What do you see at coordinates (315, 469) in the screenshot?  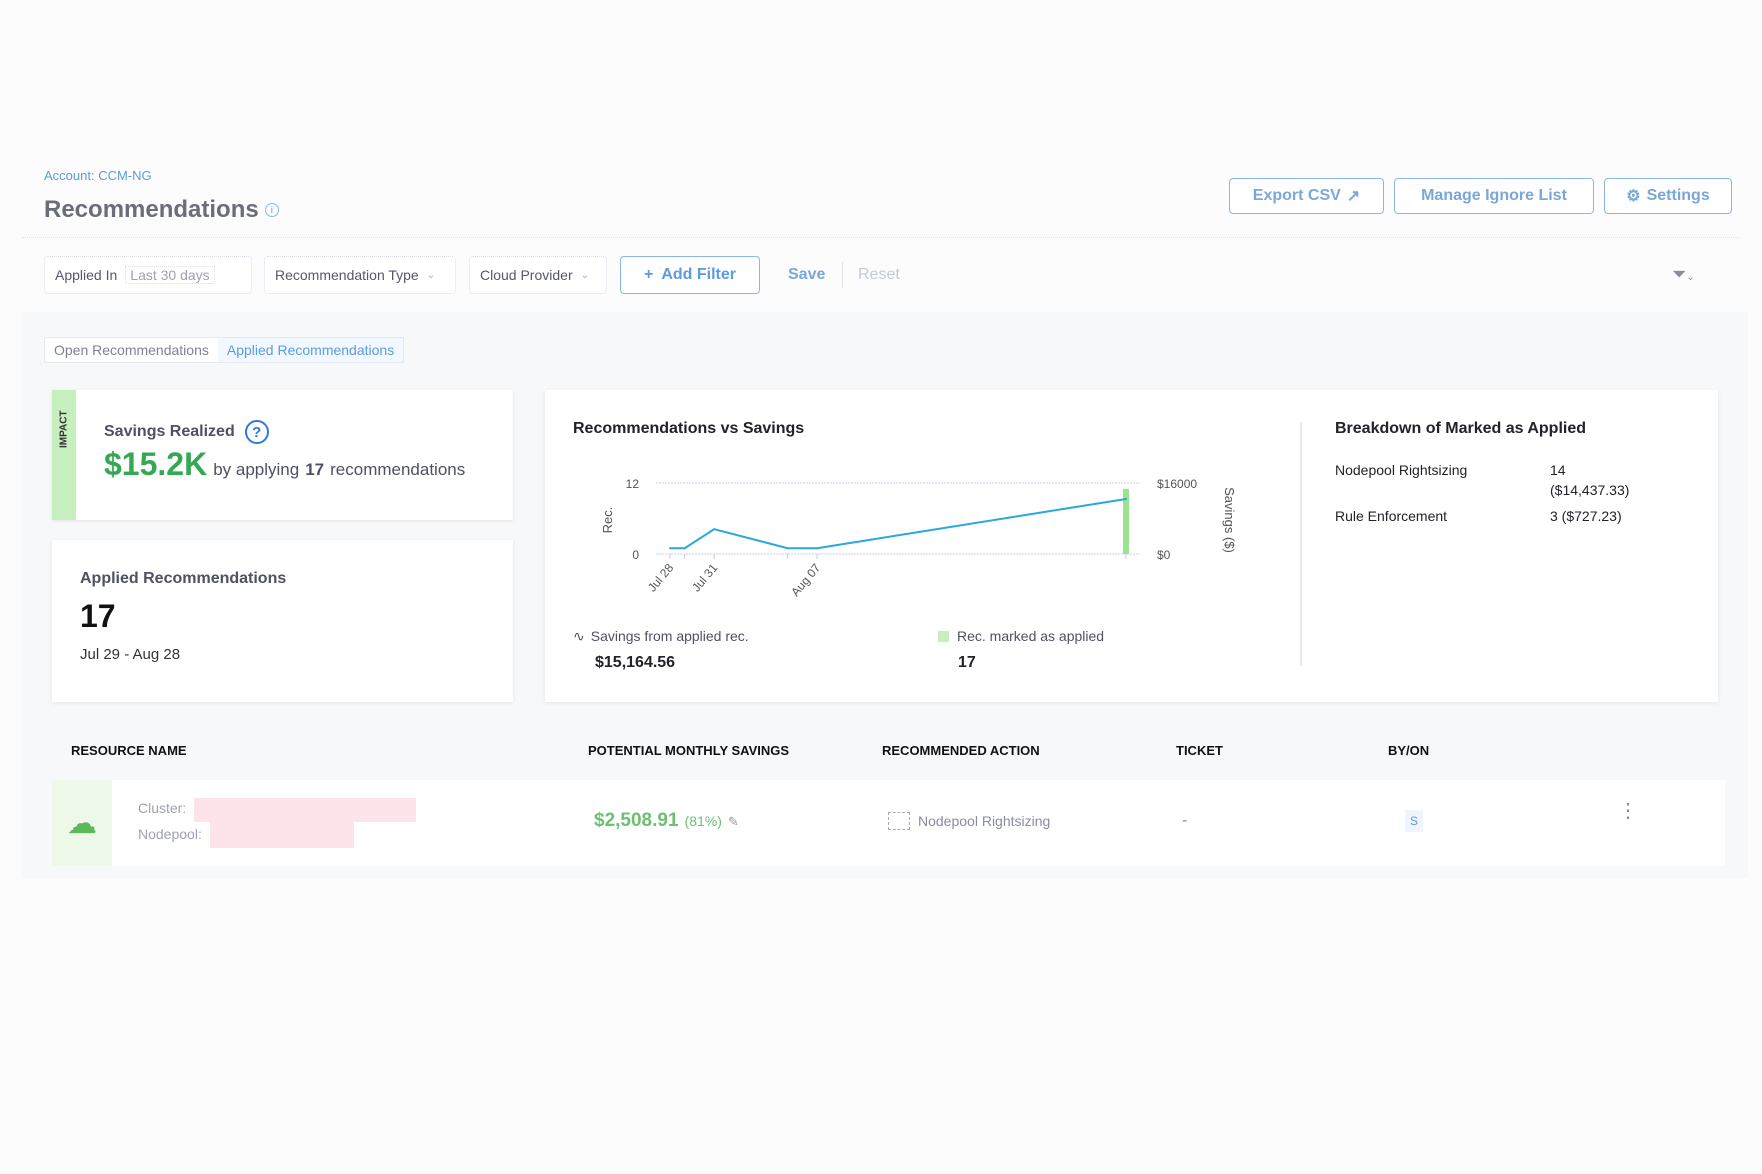 I see `recommendations-count: 17` at bounding box center [315, 469].